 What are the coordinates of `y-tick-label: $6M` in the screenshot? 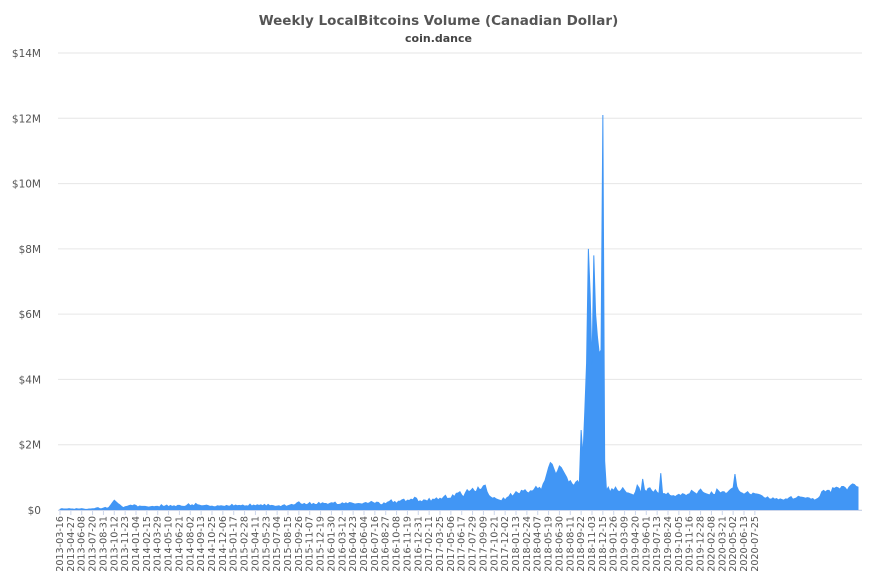 It's located at (30, 315).